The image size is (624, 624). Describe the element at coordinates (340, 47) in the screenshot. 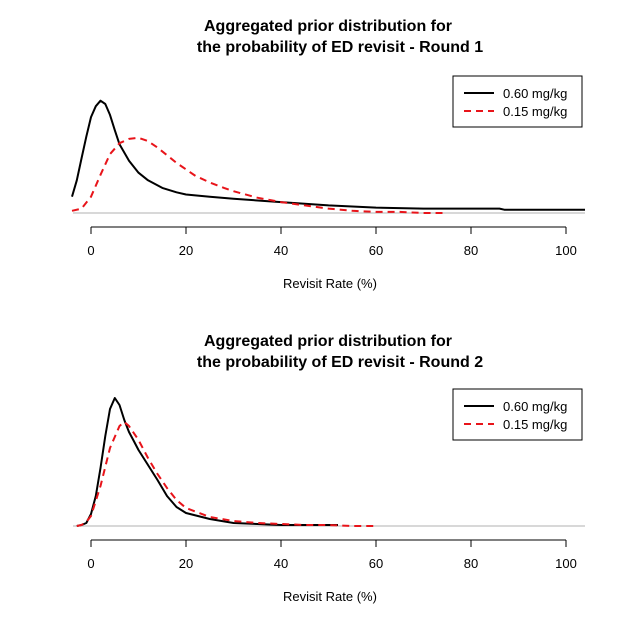

I see `chart-title-line2: the probability of ED revisit - Round 1` at that location.